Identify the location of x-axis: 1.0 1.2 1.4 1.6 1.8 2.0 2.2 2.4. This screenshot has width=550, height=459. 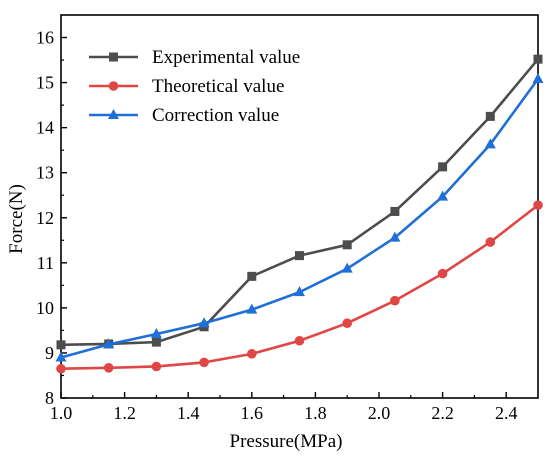
(284, 407).